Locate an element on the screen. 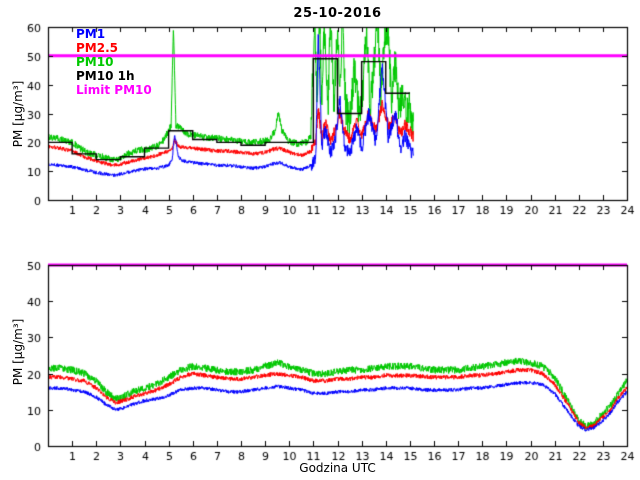 This screenshot has width=640, height=480. y-axis-label-top: PM [µg/m³] is located at coordinates (18, 114).